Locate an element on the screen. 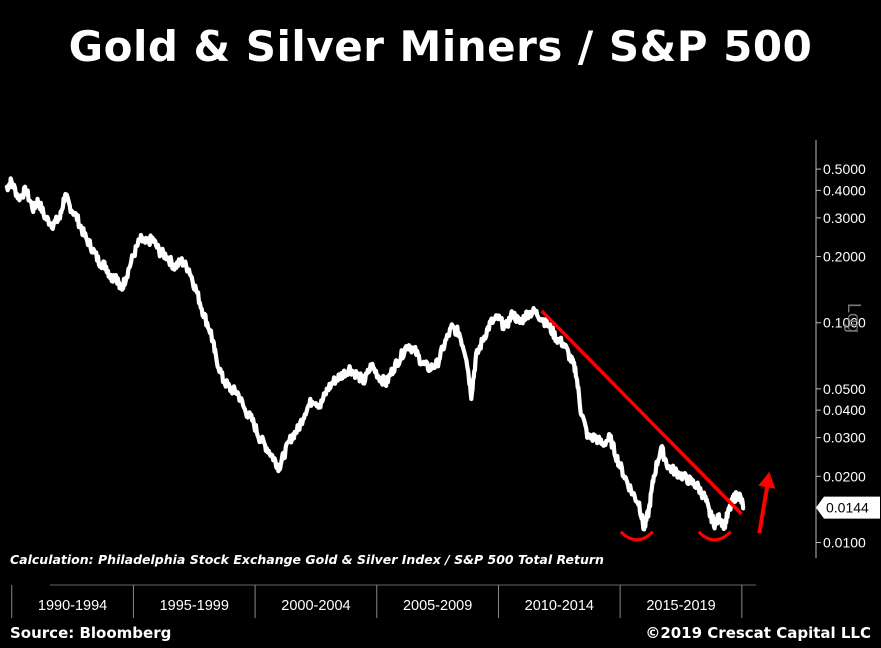 This screenshot has height=648, width=881. y-tick-label: 0.5000 is located at coordinates (844, 169).